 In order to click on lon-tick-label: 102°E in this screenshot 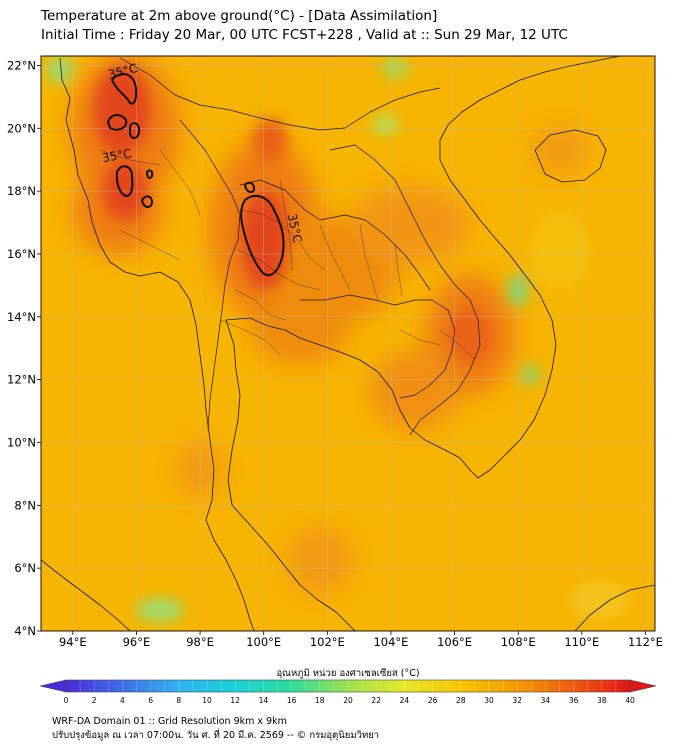, I will do `click(327, 642)`.